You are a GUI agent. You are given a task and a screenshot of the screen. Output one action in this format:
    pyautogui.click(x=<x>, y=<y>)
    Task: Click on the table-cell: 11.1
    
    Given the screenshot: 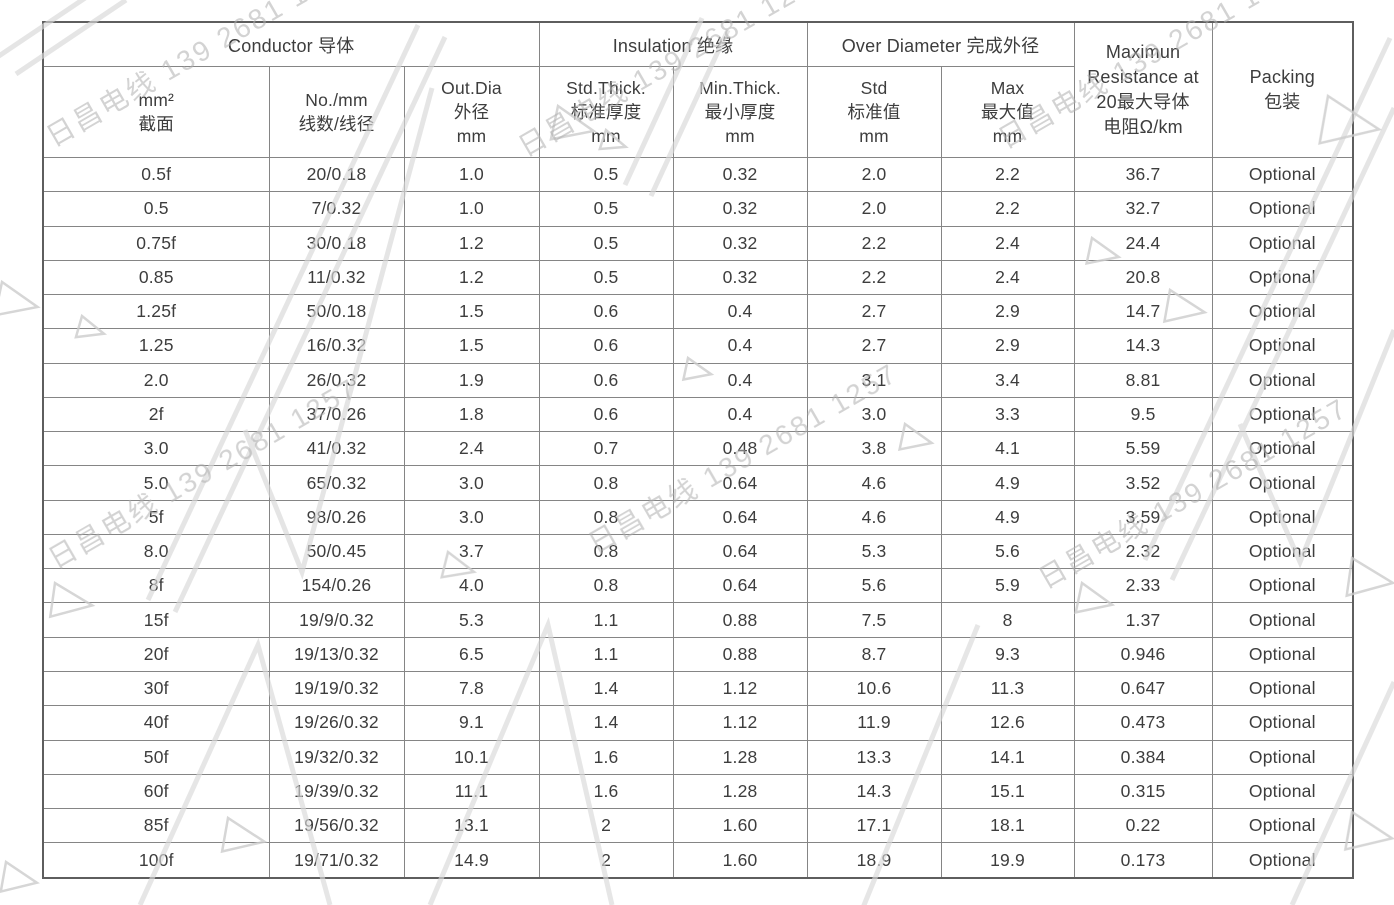 What is the action you would take?
    pyautogui.click(x=471, y=791)
    